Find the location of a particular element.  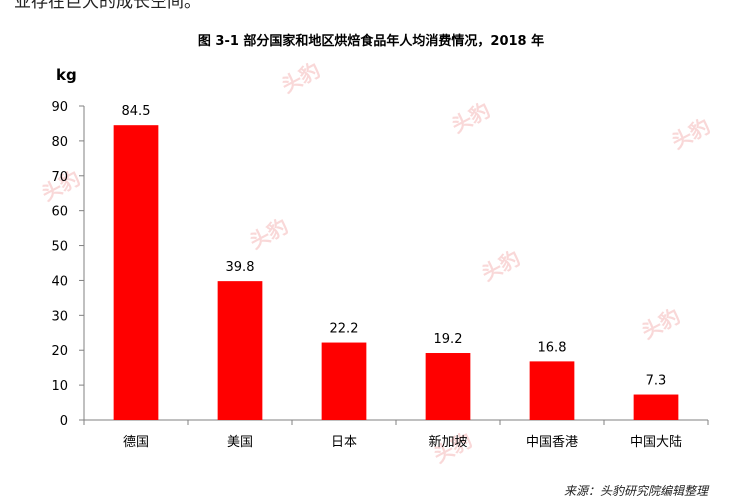

y-tick-label: 0 is located at coordinates (64, 421).